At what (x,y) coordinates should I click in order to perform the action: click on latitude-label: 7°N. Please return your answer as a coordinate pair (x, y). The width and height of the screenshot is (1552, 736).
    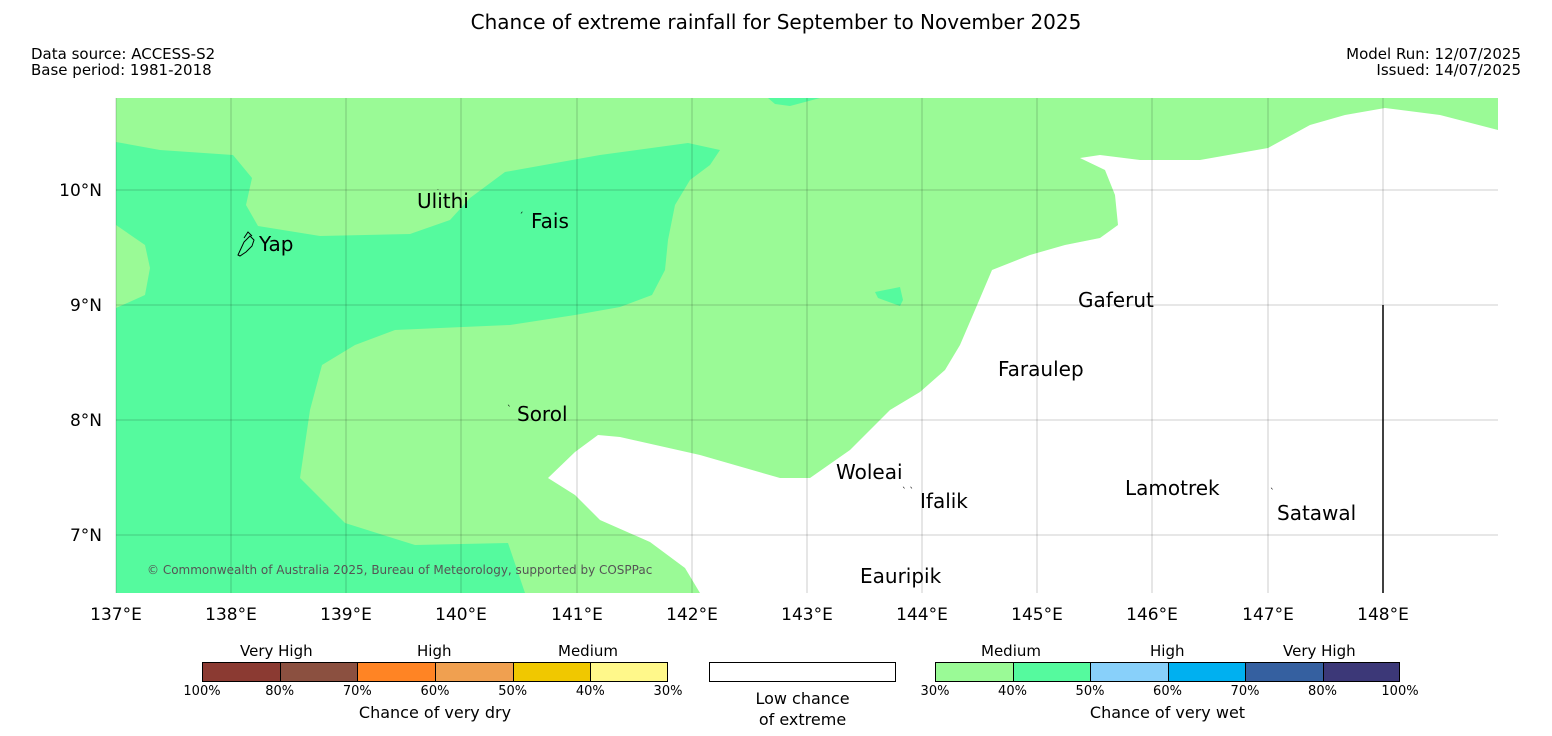
    Looking at the image, I should click on (86, 536).